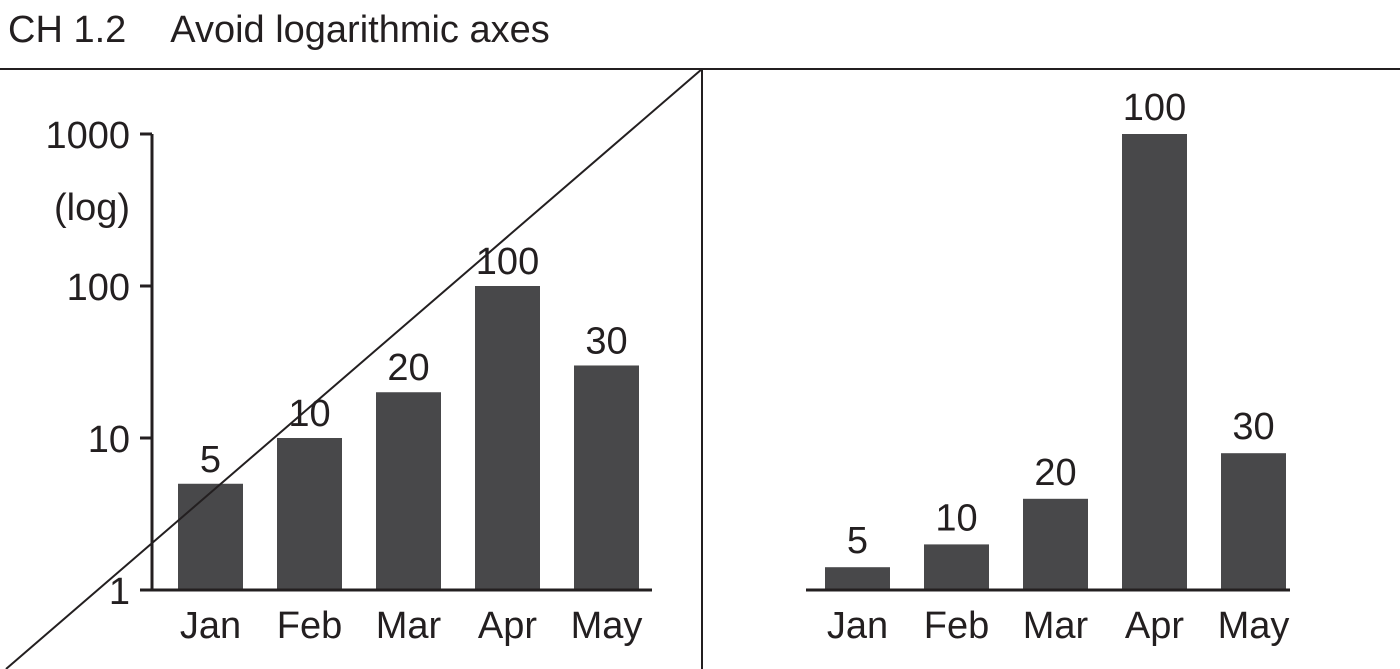 The height and width of the screenshot is (669, 1400). Describe the element at coordinates (87, 136) in the screenshot. I see `y-tick-label: 1000` at that location.